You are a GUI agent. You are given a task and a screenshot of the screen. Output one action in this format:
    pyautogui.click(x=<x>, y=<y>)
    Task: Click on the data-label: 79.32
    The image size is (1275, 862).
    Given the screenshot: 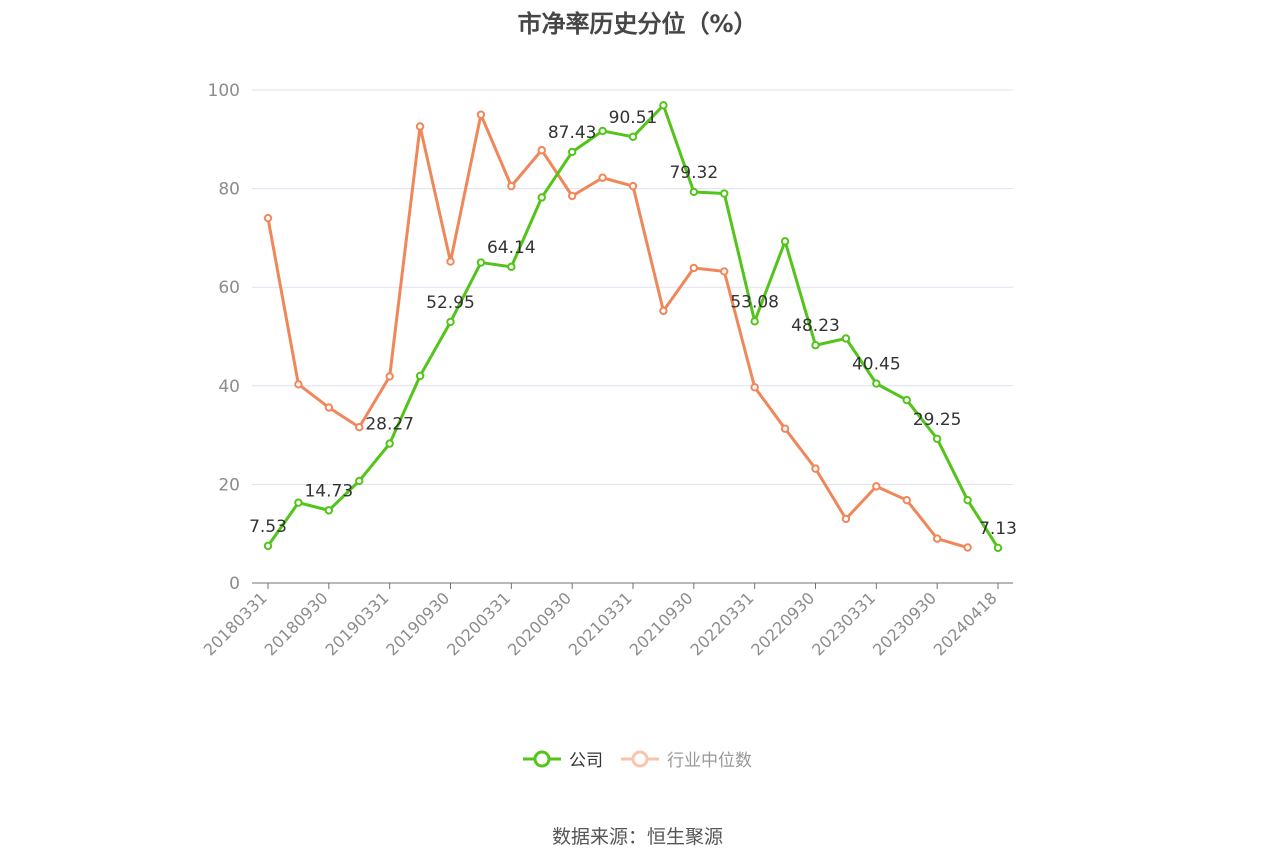 What is the action you would take?
    pyautogui.click(x=693, y=173)
    